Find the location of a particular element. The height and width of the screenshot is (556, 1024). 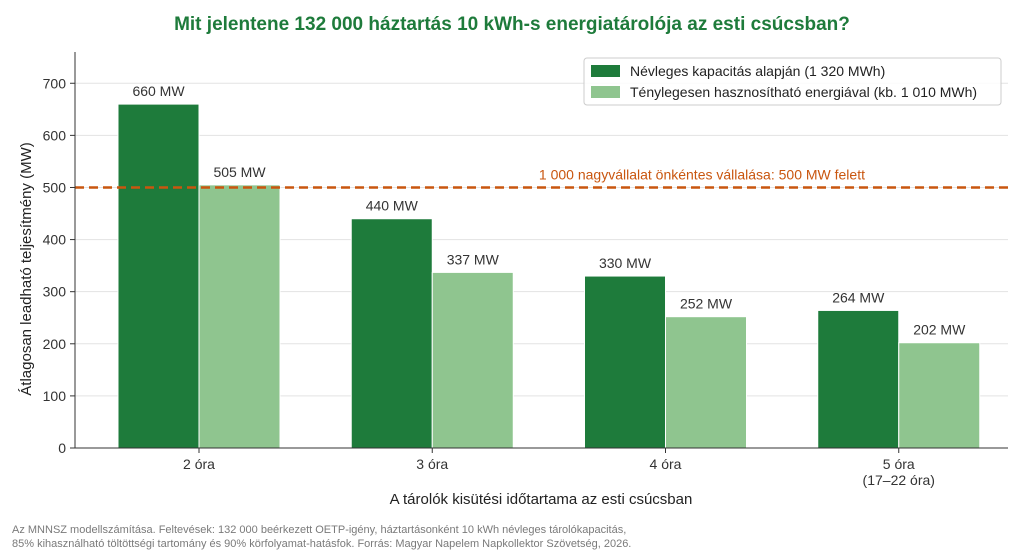

y-tick-label: 100 is located at coordinates (55, 396).